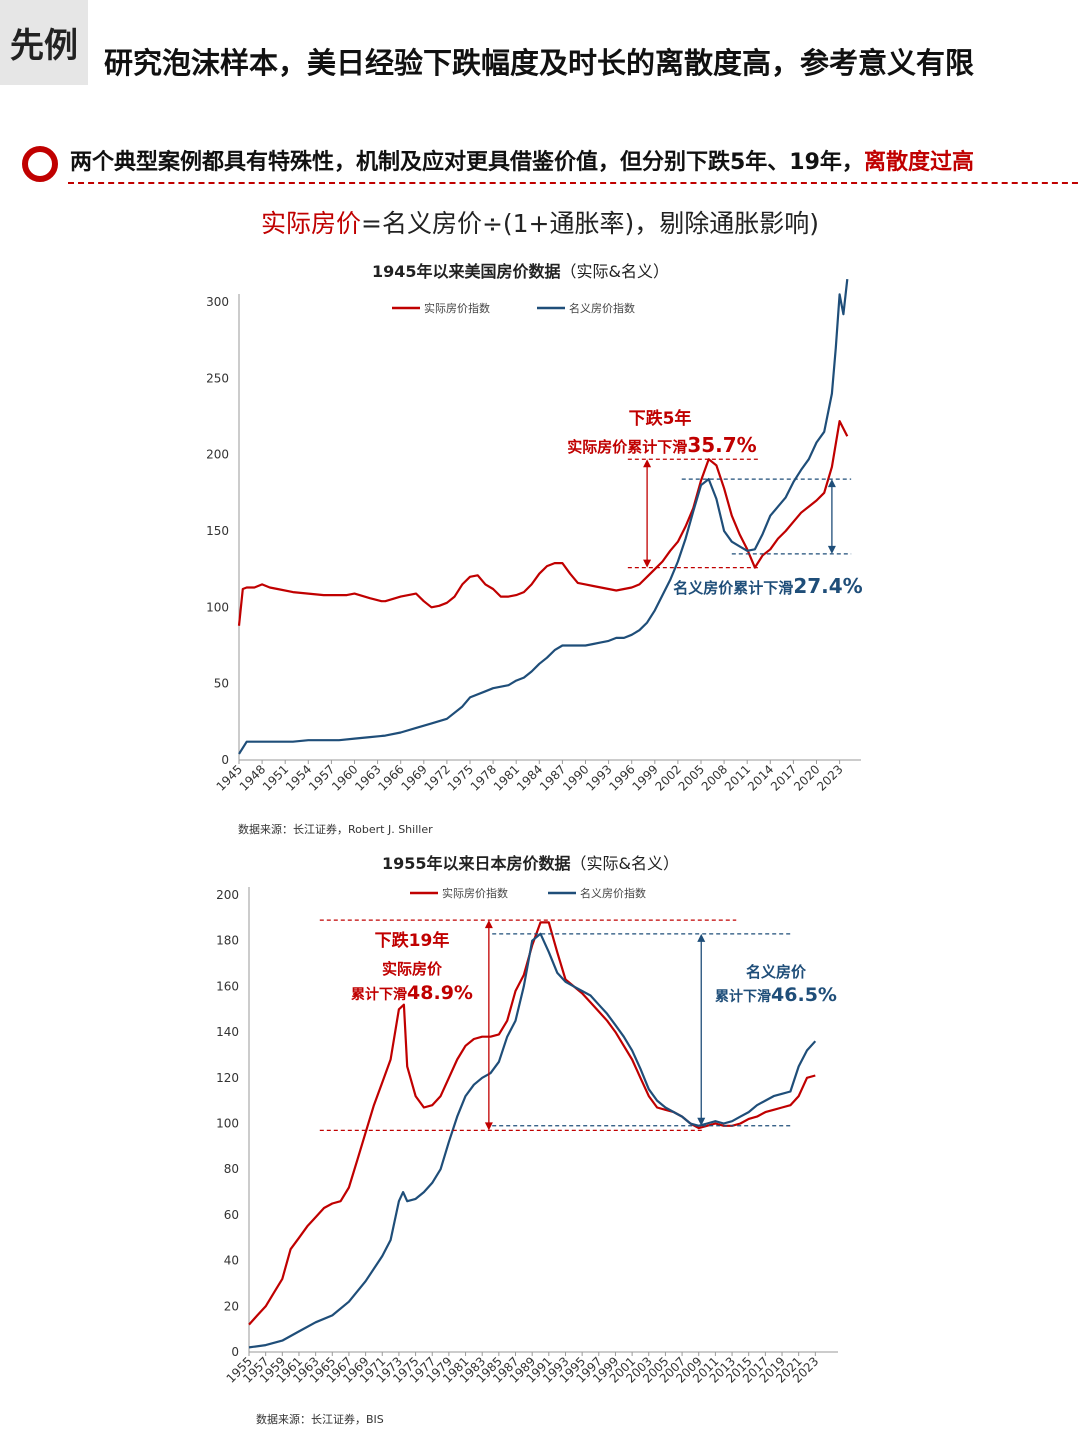  Describe the element at coordinates (918, 162) in the screenshot. I see `subheading-highlight: 离散度过高` at that location.